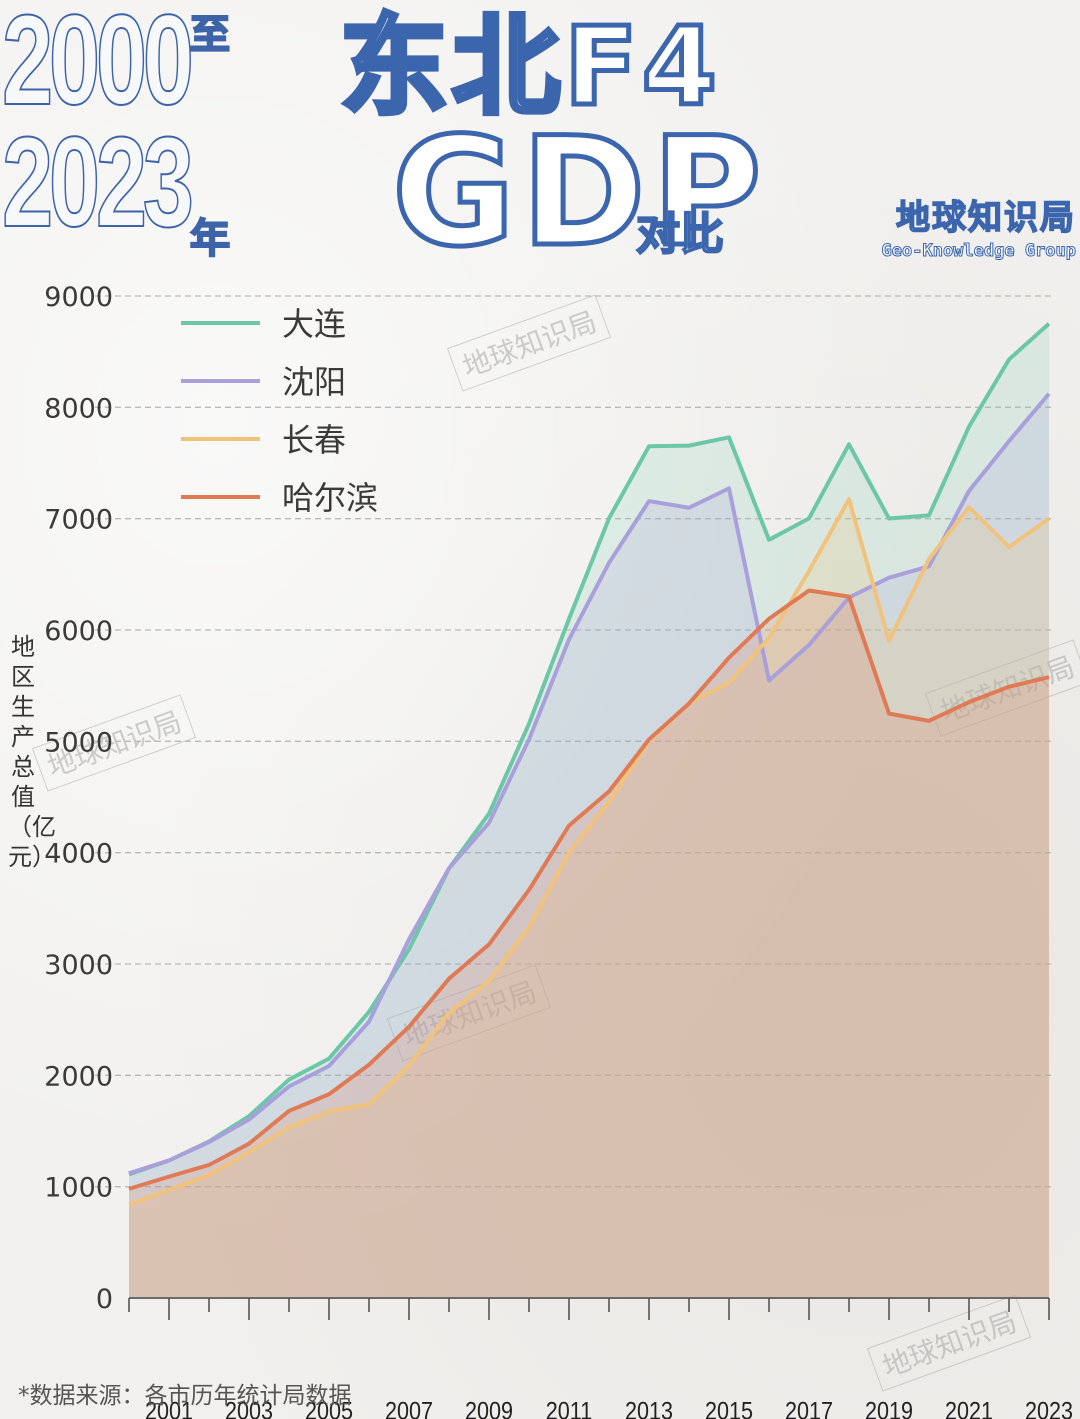  What do you see at coordinates (185, 1396) in the screenshot?
I see `data-source-note: *数据来源：各市历年统计局数据` at bounding box center [185, 1396].